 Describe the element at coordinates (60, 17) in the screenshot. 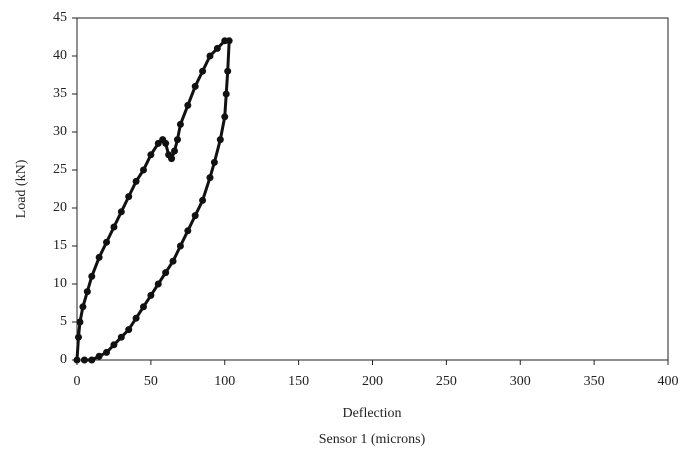

I see `y-tick-label: 45` at that location.